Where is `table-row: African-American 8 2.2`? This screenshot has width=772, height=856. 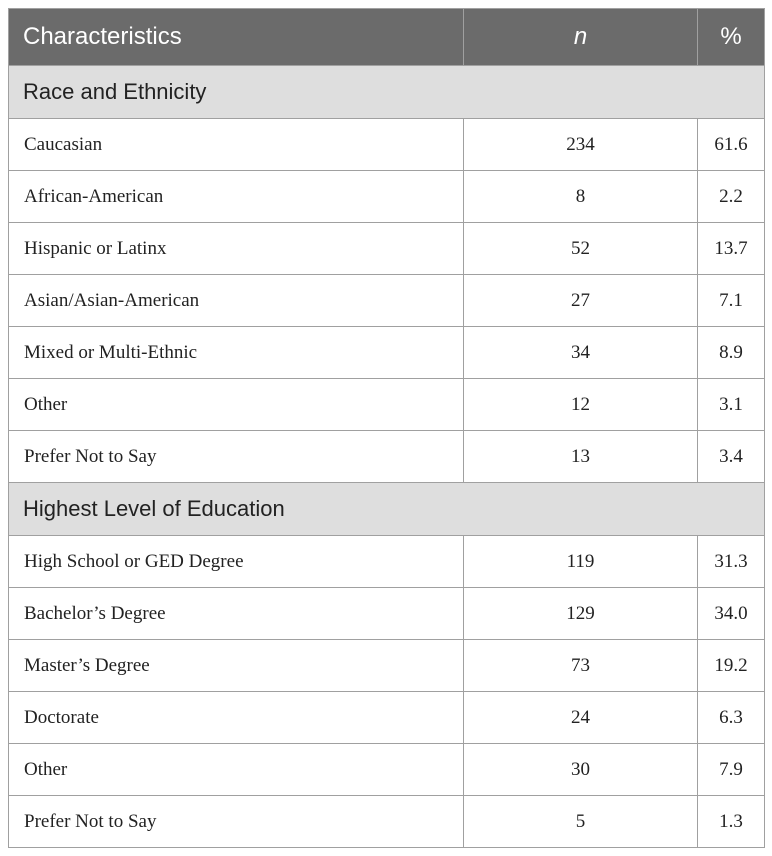 table-row: African-American 8 2.2 is located at coordinates (386, 196).